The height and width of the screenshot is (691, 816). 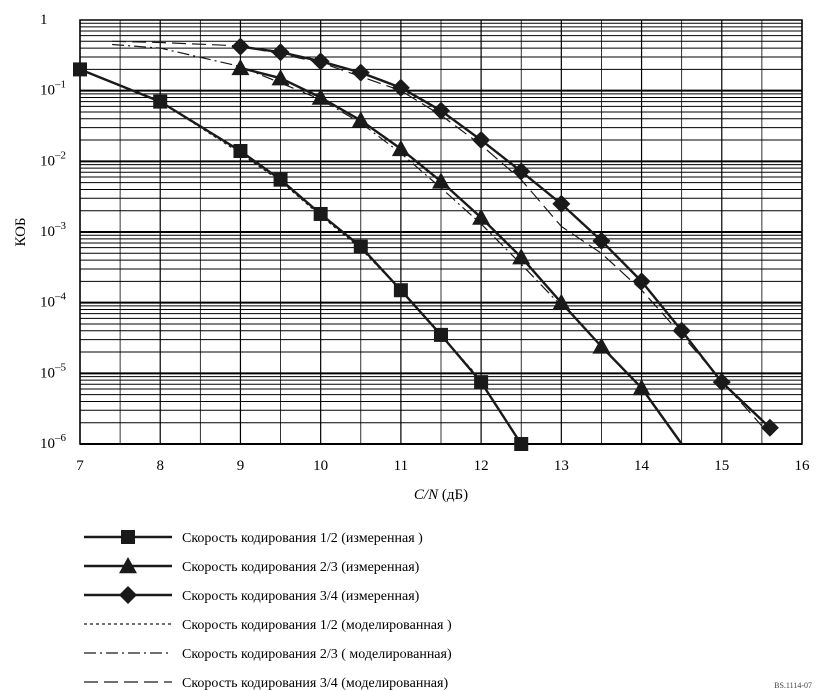 What do you see at coordinates (53, 442) in the screenshot?
I see `y-tick-label: 10⁻⁶` at bounding box center [53, 442].